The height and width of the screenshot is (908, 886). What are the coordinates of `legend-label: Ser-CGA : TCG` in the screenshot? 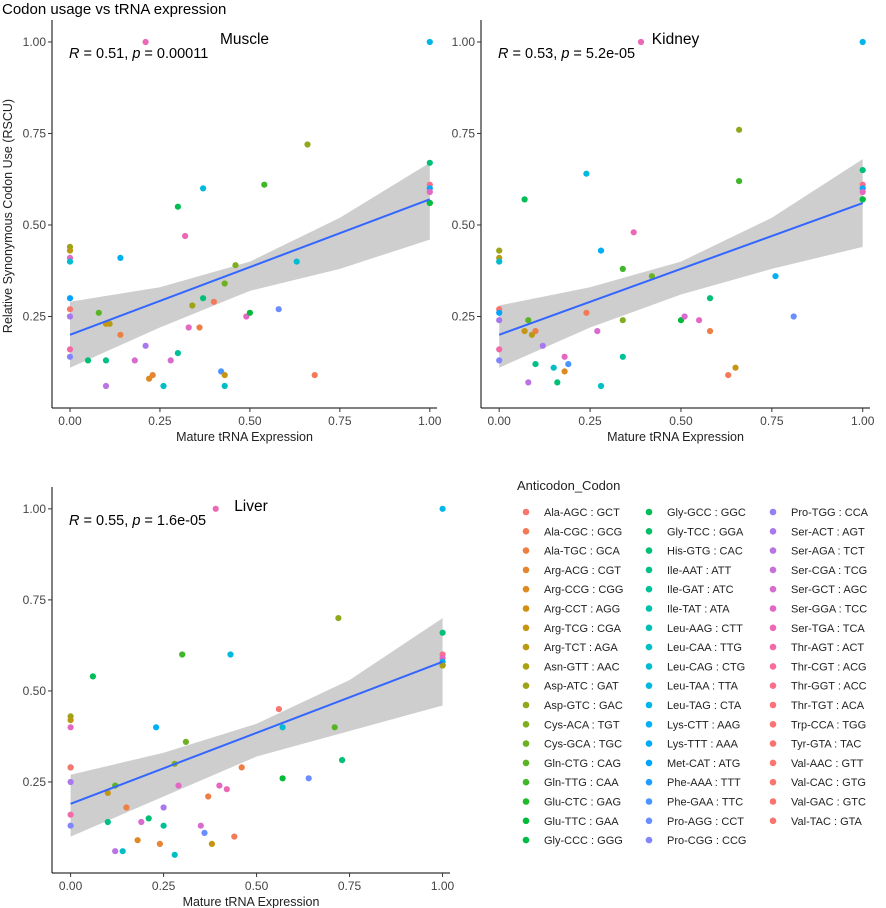 It's located at (829, 571).